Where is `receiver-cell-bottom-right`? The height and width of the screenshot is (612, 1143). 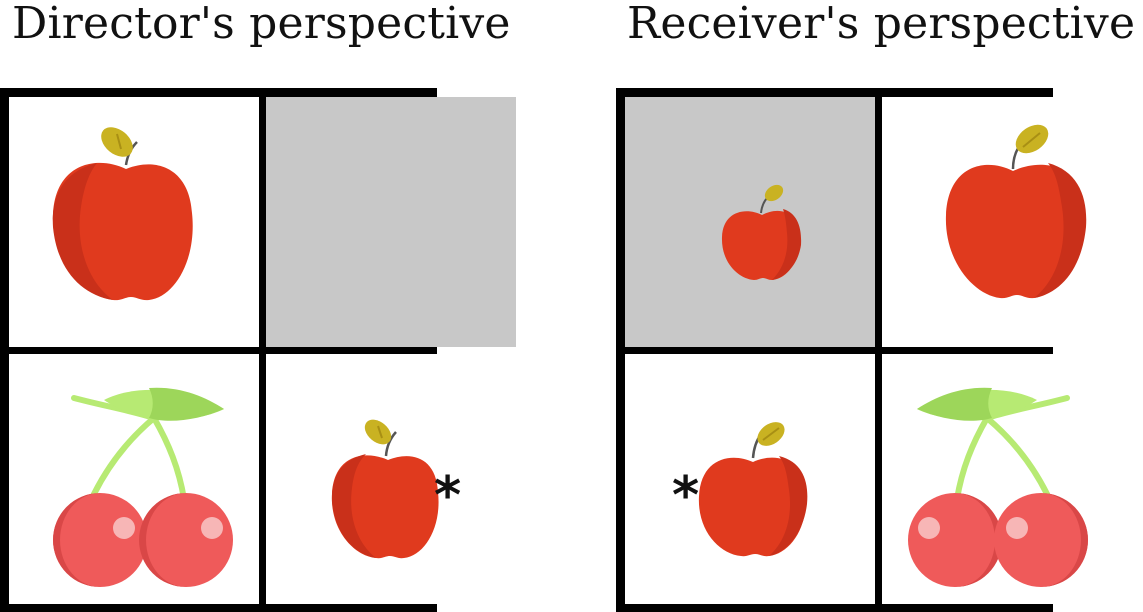 receiver-cell-bottom-right is located at coordinates (1007, 479).